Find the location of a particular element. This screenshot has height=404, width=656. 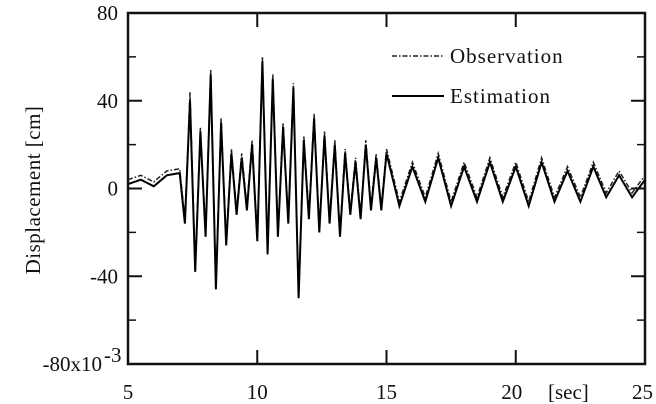

y-tick-label: 40 is located at coordinates (107, 101).